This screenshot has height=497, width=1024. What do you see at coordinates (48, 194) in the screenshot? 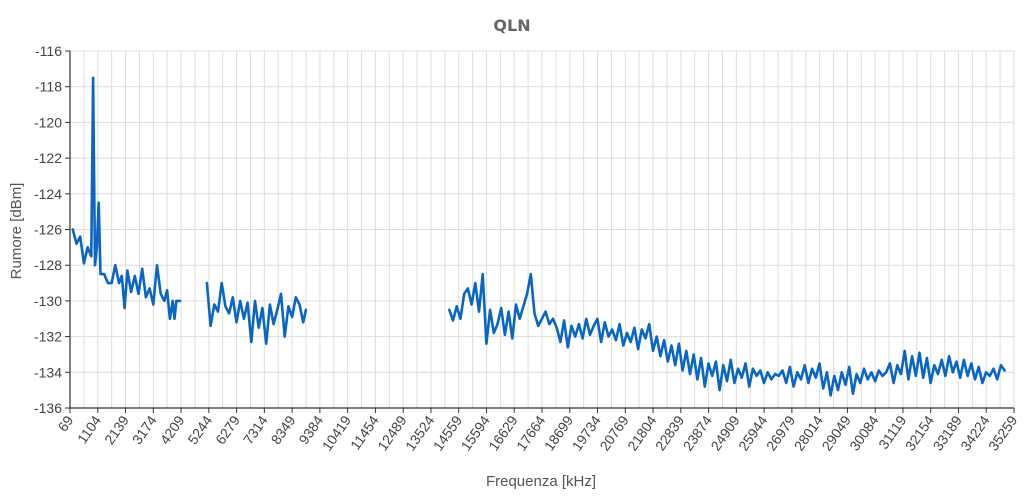
I see `y-tick-label: -124` at bounding box center [48, 194].